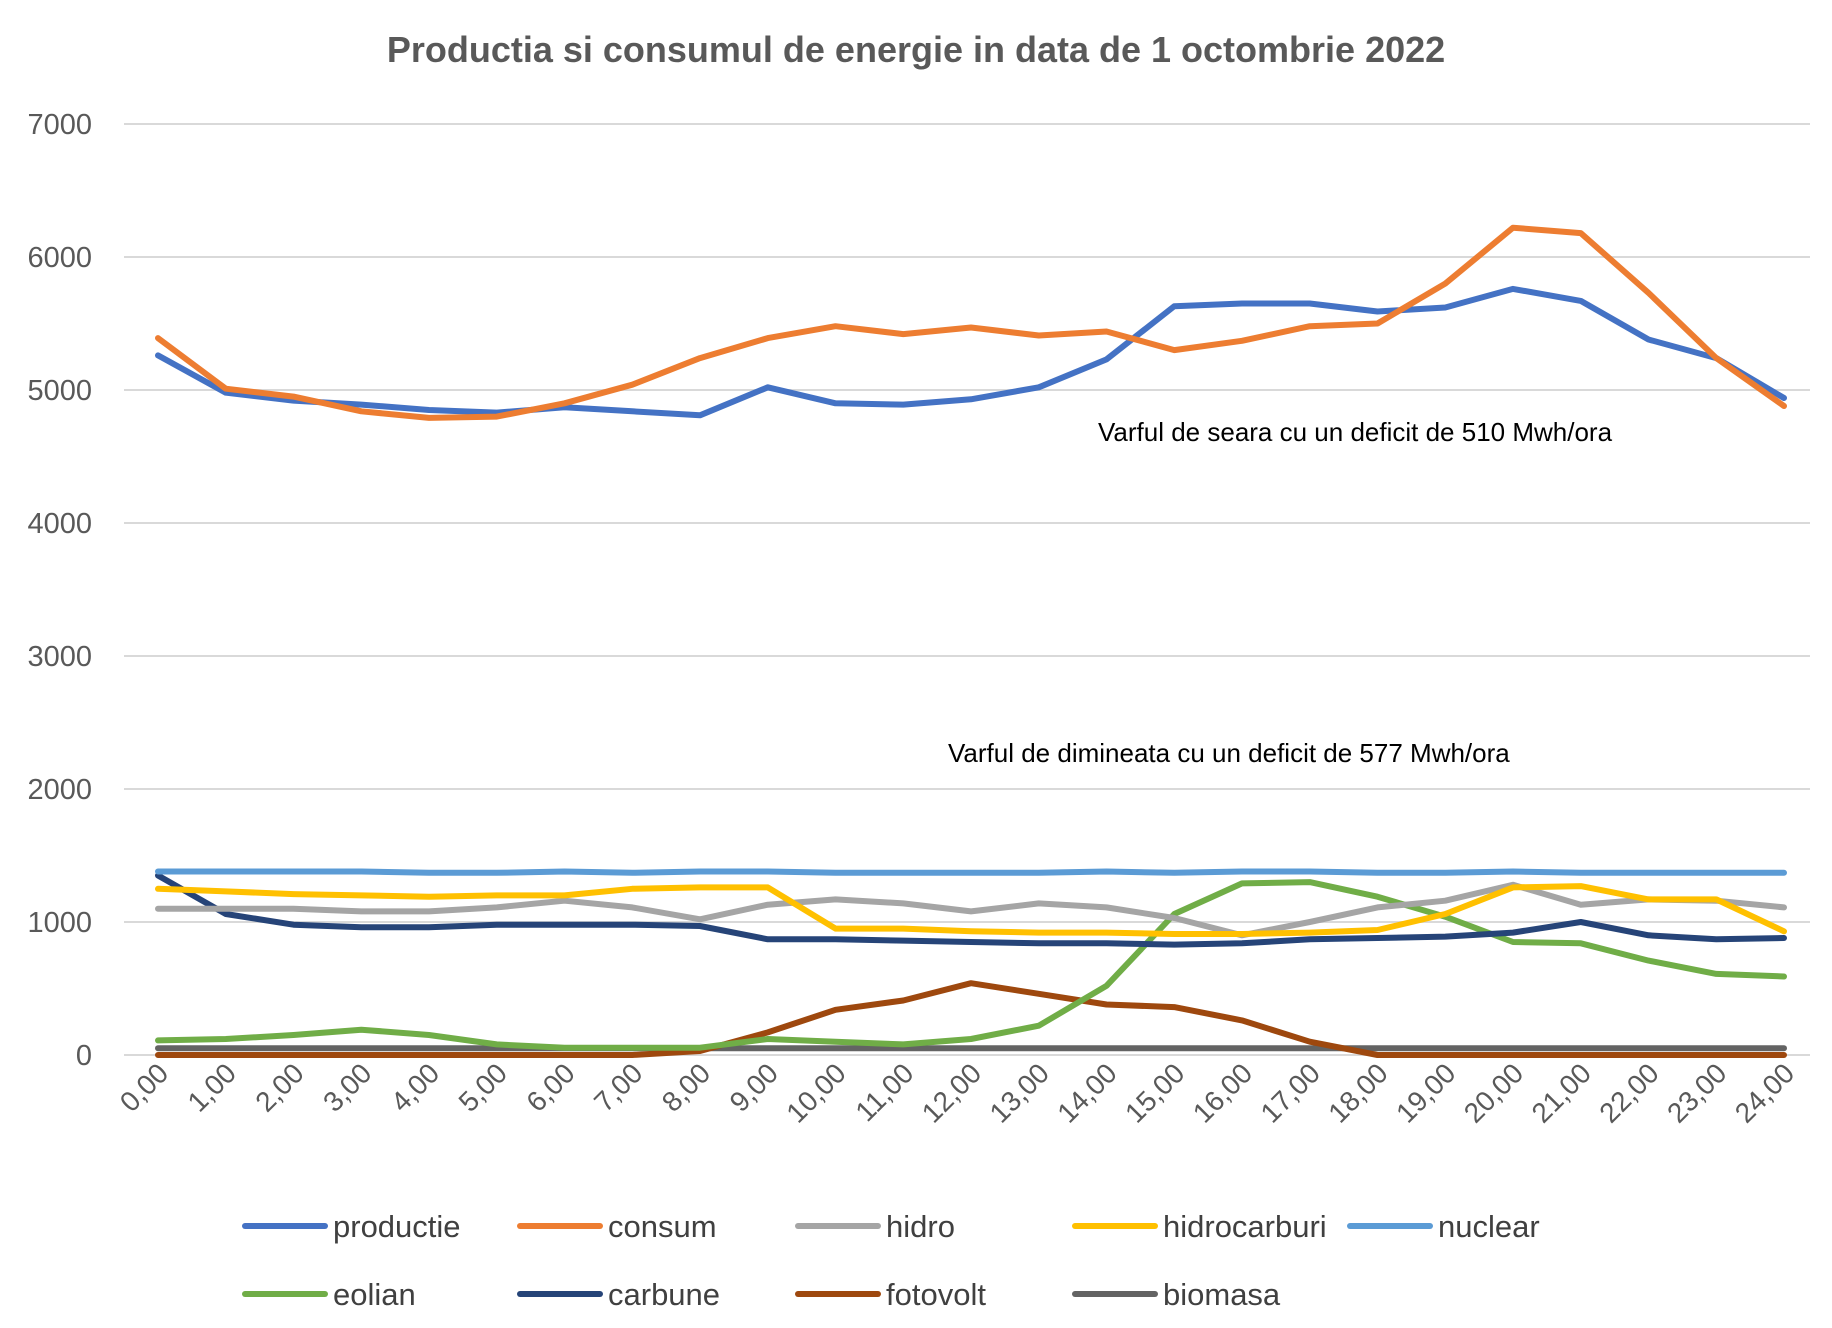 The height and width of the screenshot is (1328, 1832). I want to click on x-tick-label: 12,00, so click(951, 1092).